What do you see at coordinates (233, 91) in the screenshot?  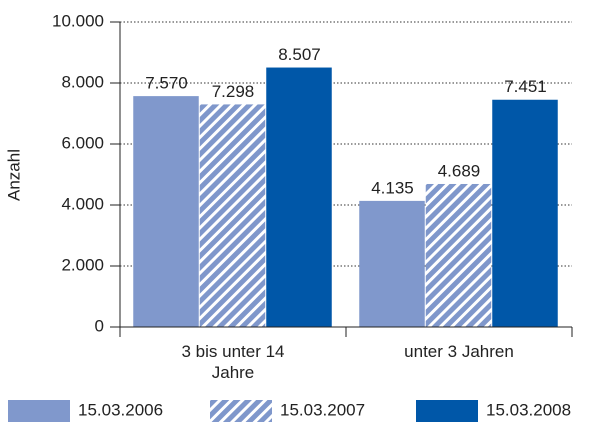 I see `data-label: 7.298` at bounding box center [233, 91].